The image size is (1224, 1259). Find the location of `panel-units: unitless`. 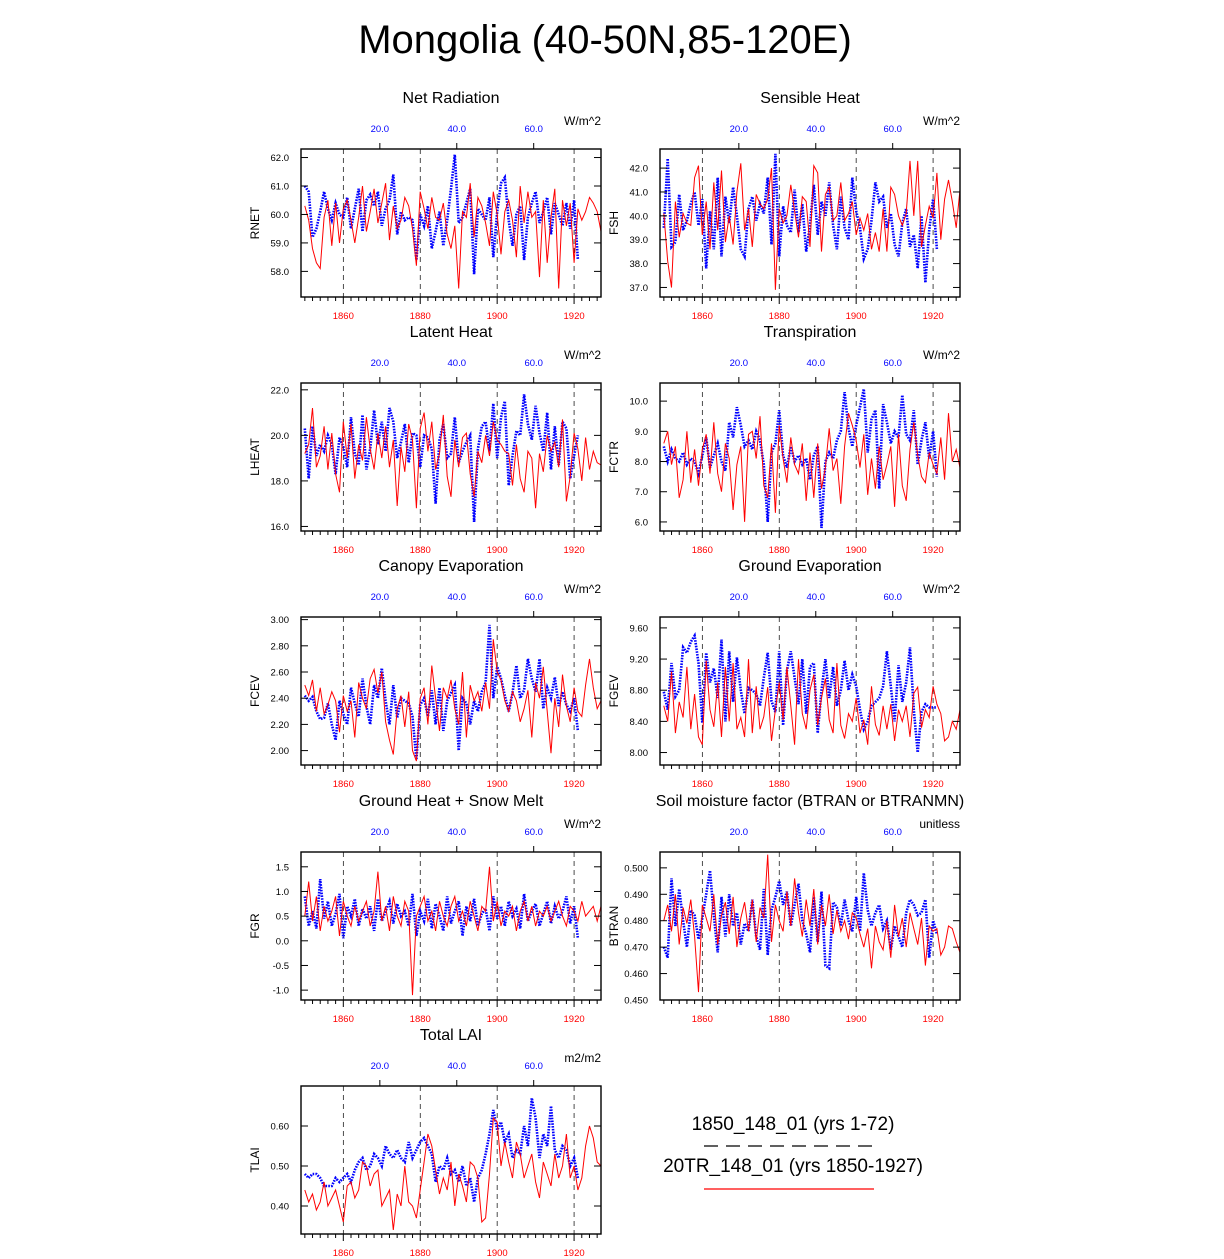

panel-units: unitless is located at coordinates (939, 824).